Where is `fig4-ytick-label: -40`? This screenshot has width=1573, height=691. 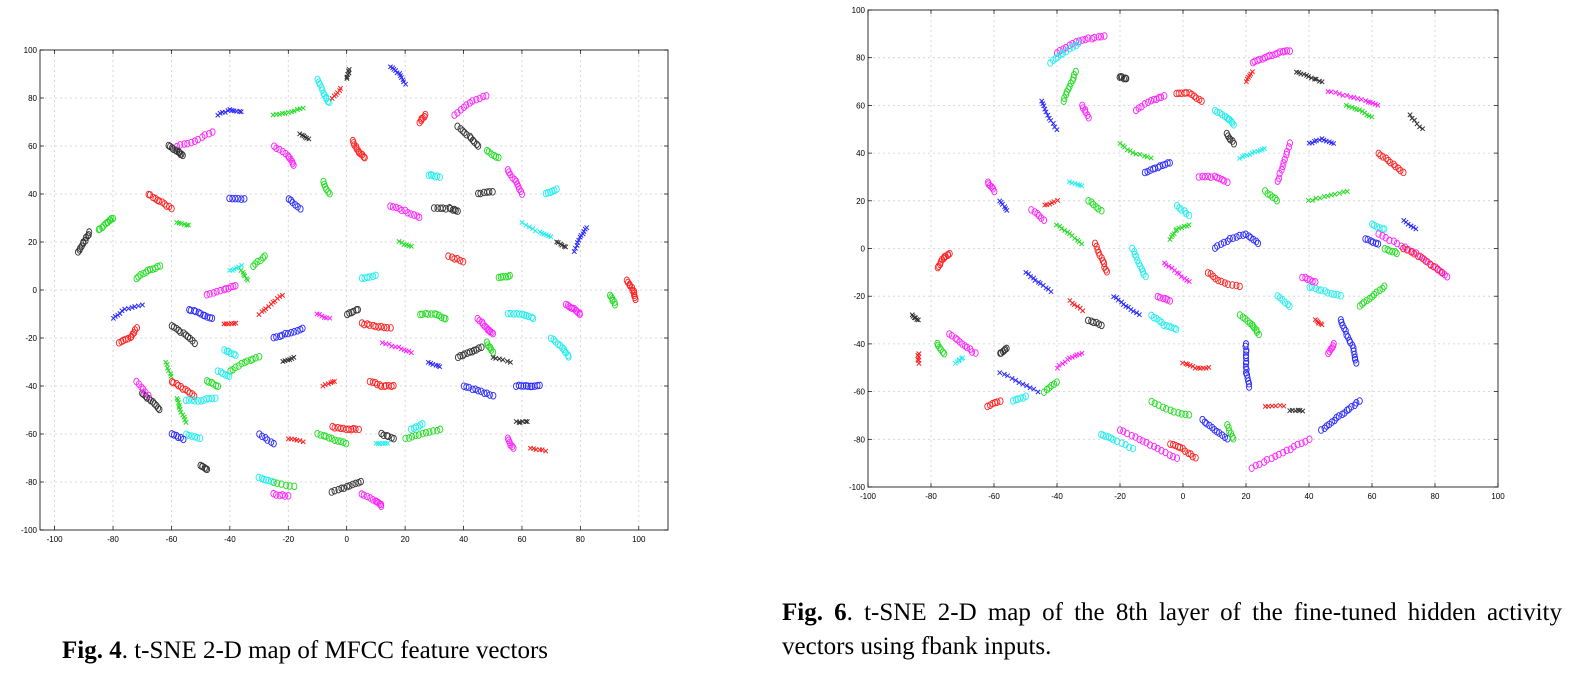 fig4-ytick-label: -40 is located at coordinates (31, 386).